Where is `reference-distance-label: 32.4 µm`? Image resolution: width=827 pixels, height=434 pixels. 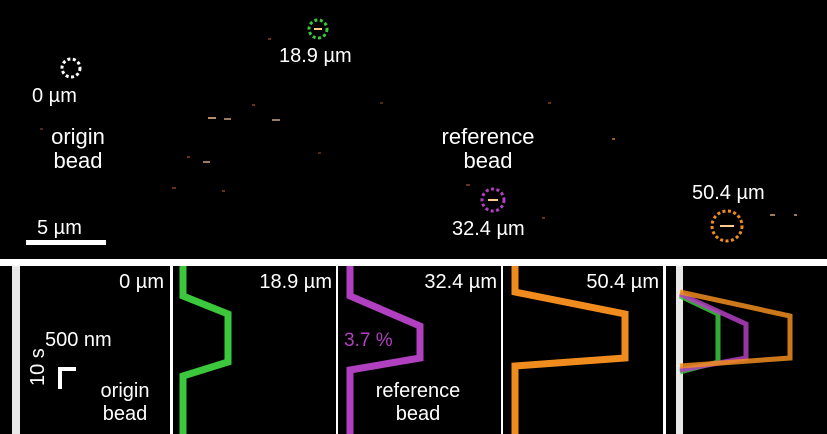 reference-distance-label: 32.4 µm is located at coordinates (488, 229).